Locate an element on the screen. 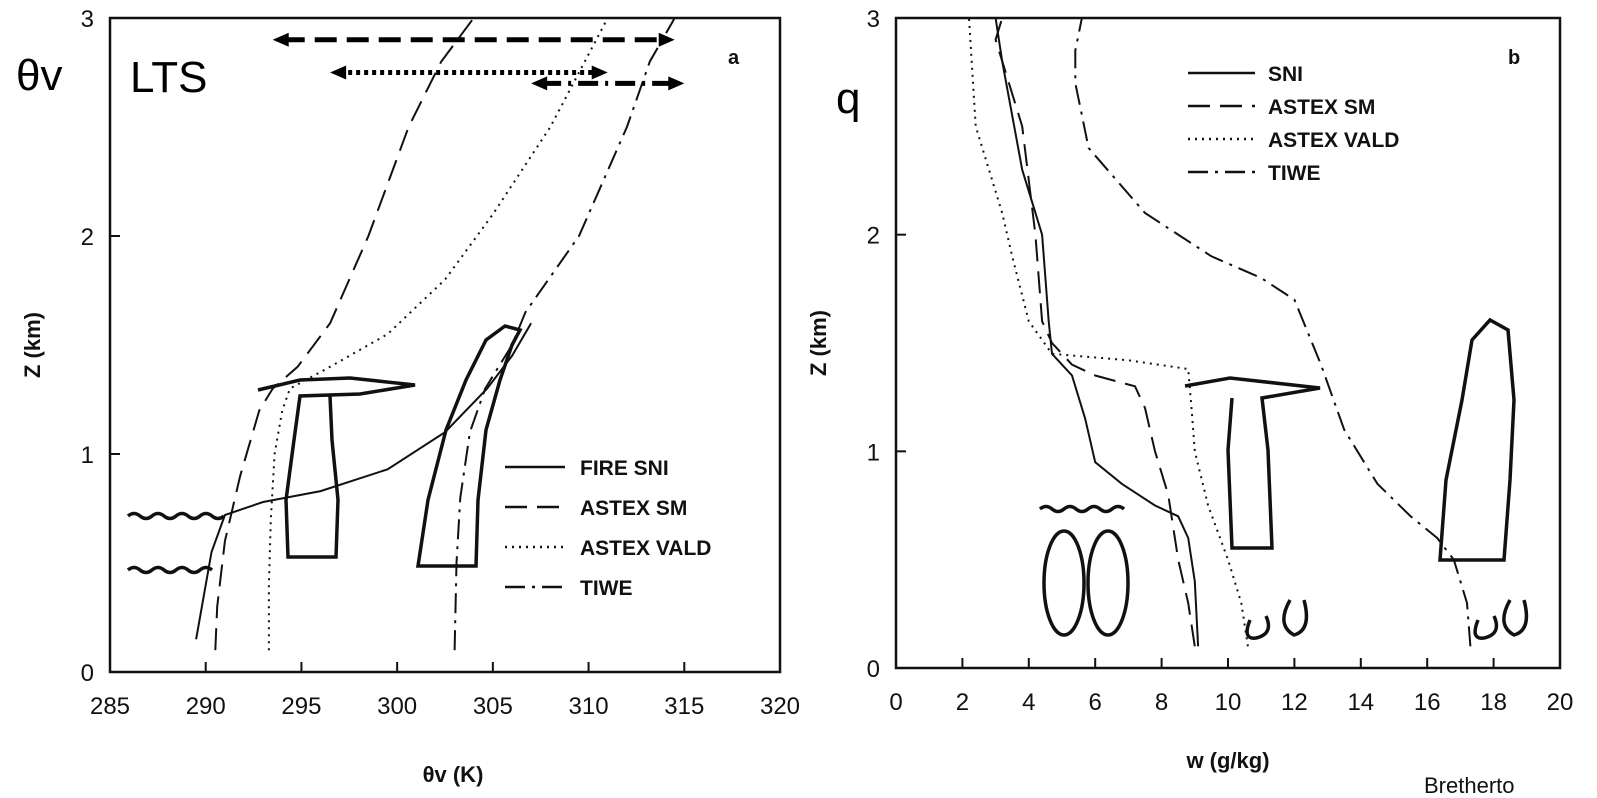 This screenshot has height=798, width=1597. x-tick-label: 290 is located at coordinates (206, 706).